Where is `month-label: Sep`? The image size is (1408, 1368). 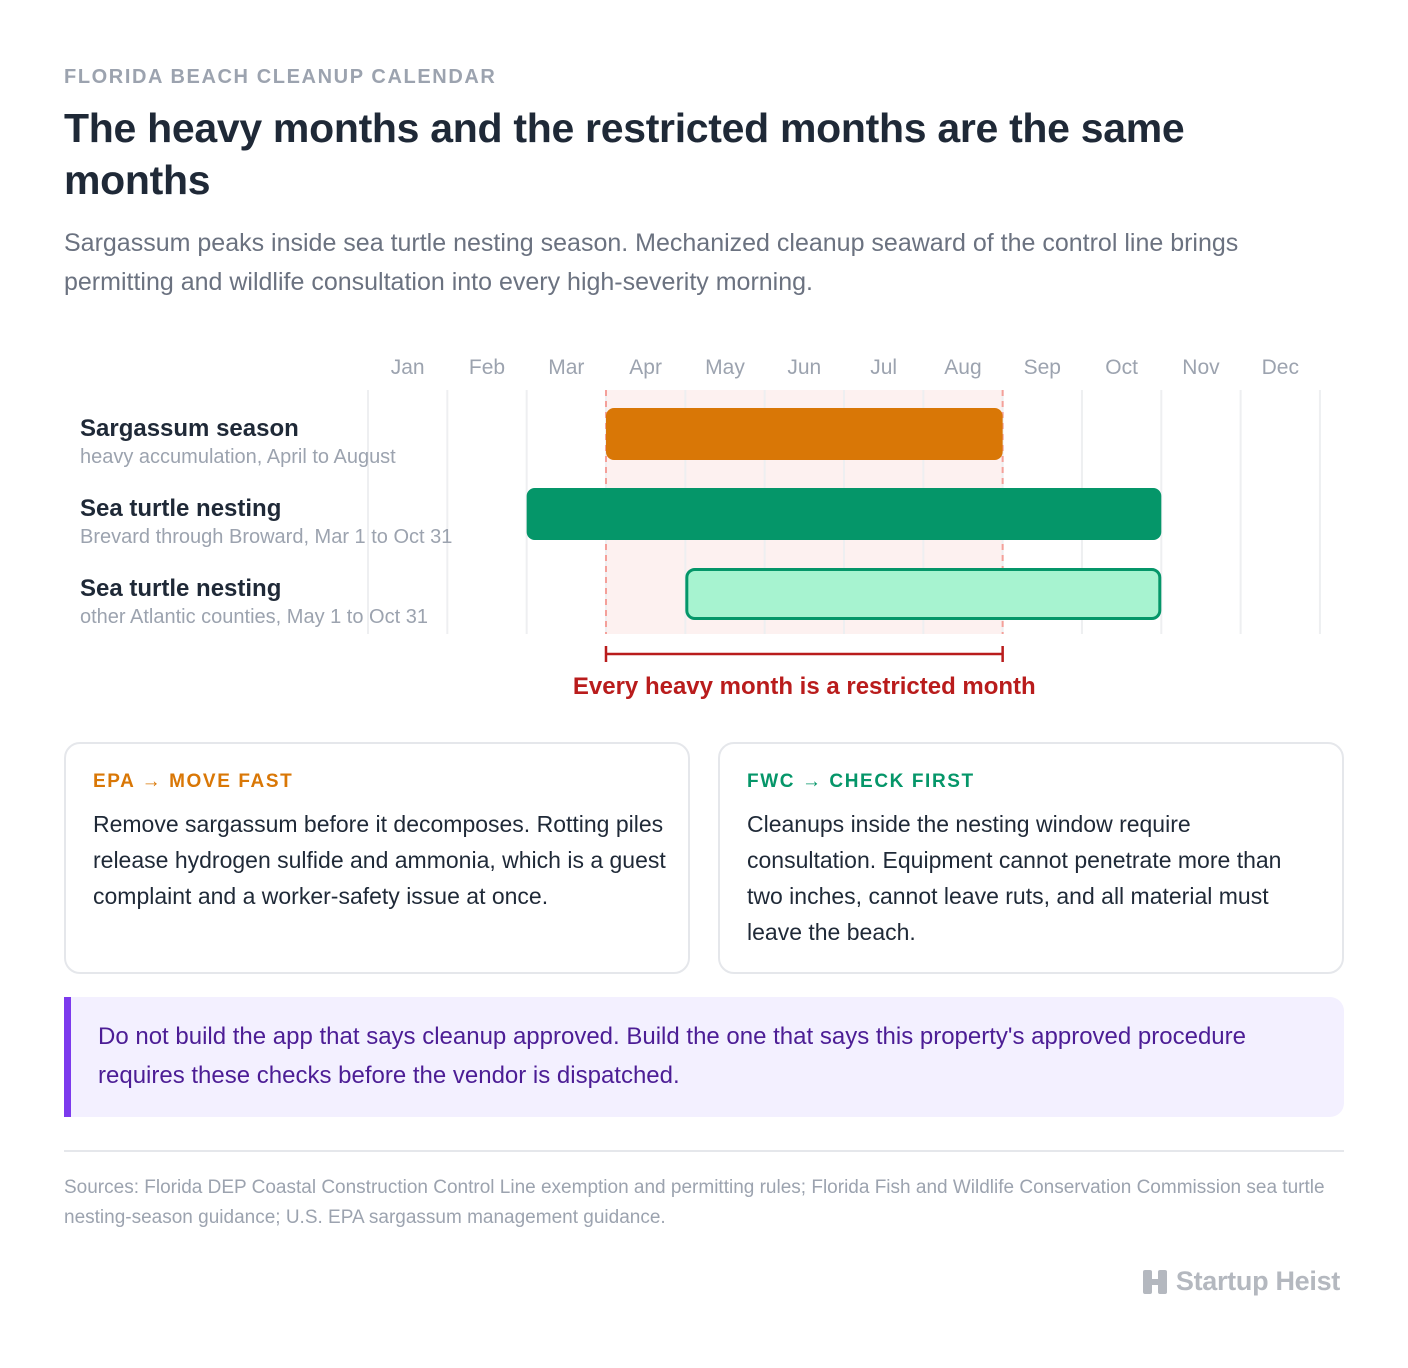
month-label: Sep is located at coordinates (1042, 367).